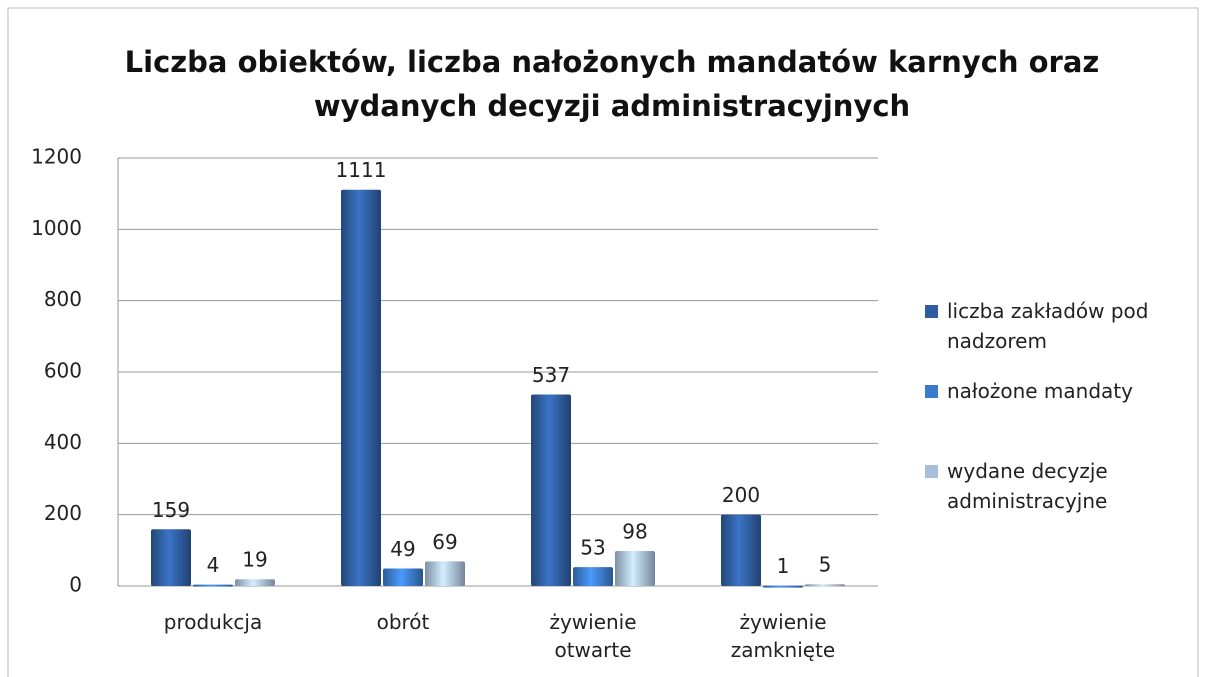 The image size is (1205, 677). I want to click on y-tick-label: 400, so click(63, 442).